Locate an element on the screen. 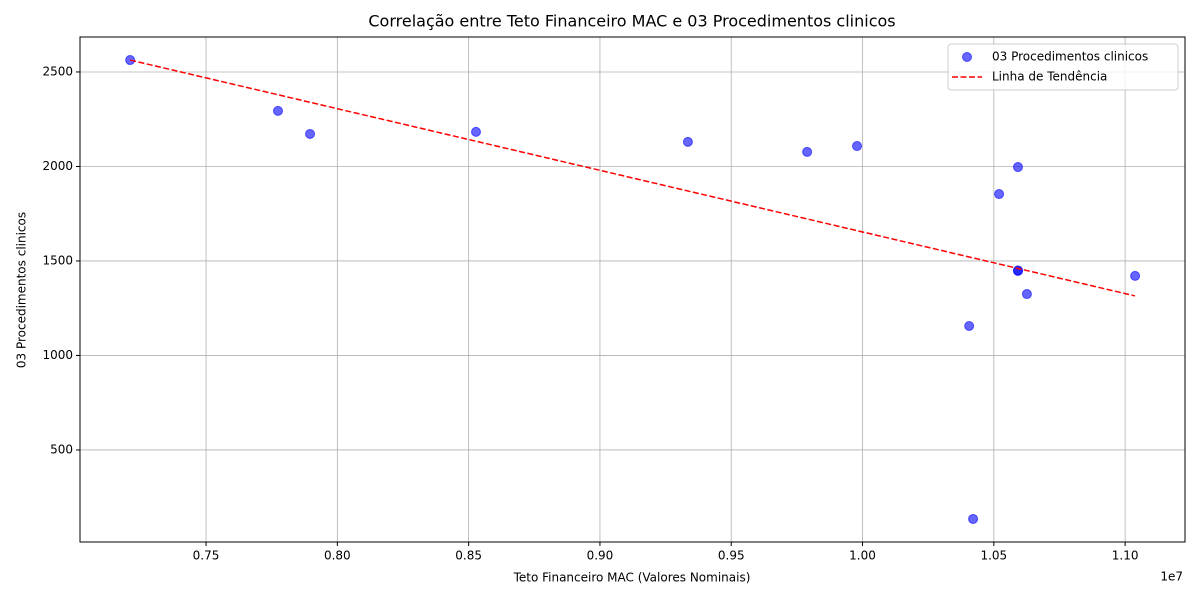 Image resolution: width=1200 pixels, height=604 pixels. y-tick-label: 1500 is located at coordinates (57, 260).